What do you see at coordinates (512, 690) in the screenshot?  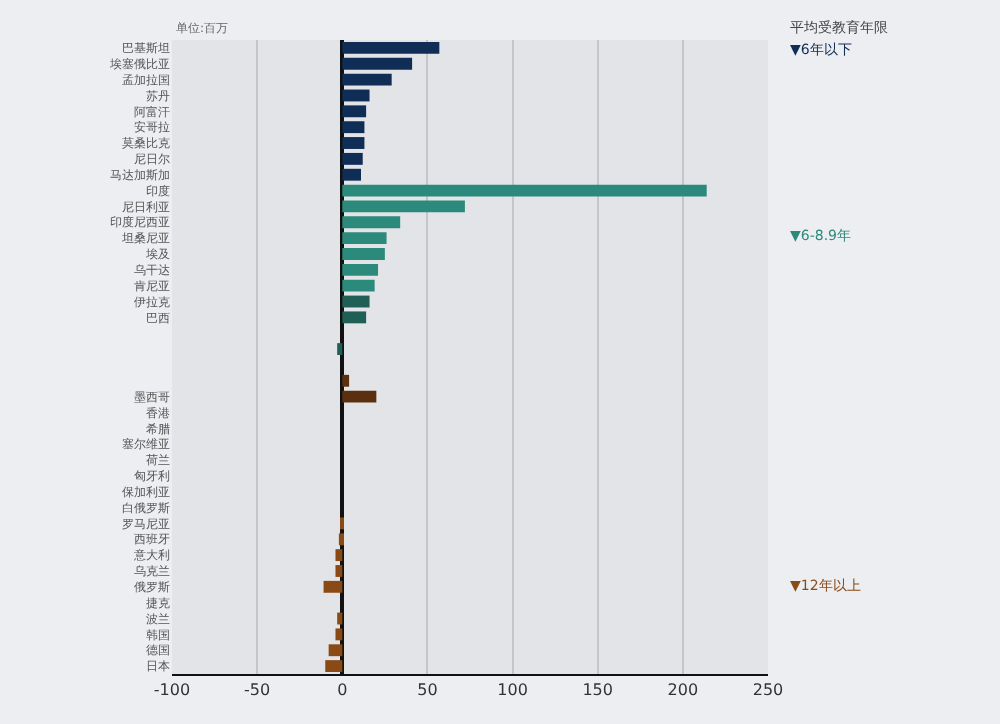 I see `x-tick-label: 100` at bounding box center [512, 690].